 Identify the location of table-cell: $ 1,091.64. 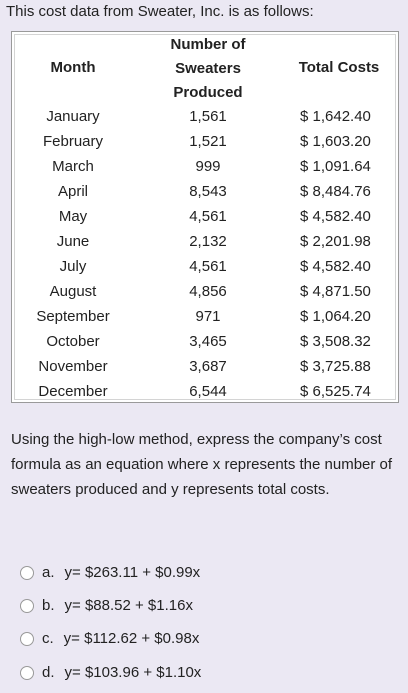
(335, 166).